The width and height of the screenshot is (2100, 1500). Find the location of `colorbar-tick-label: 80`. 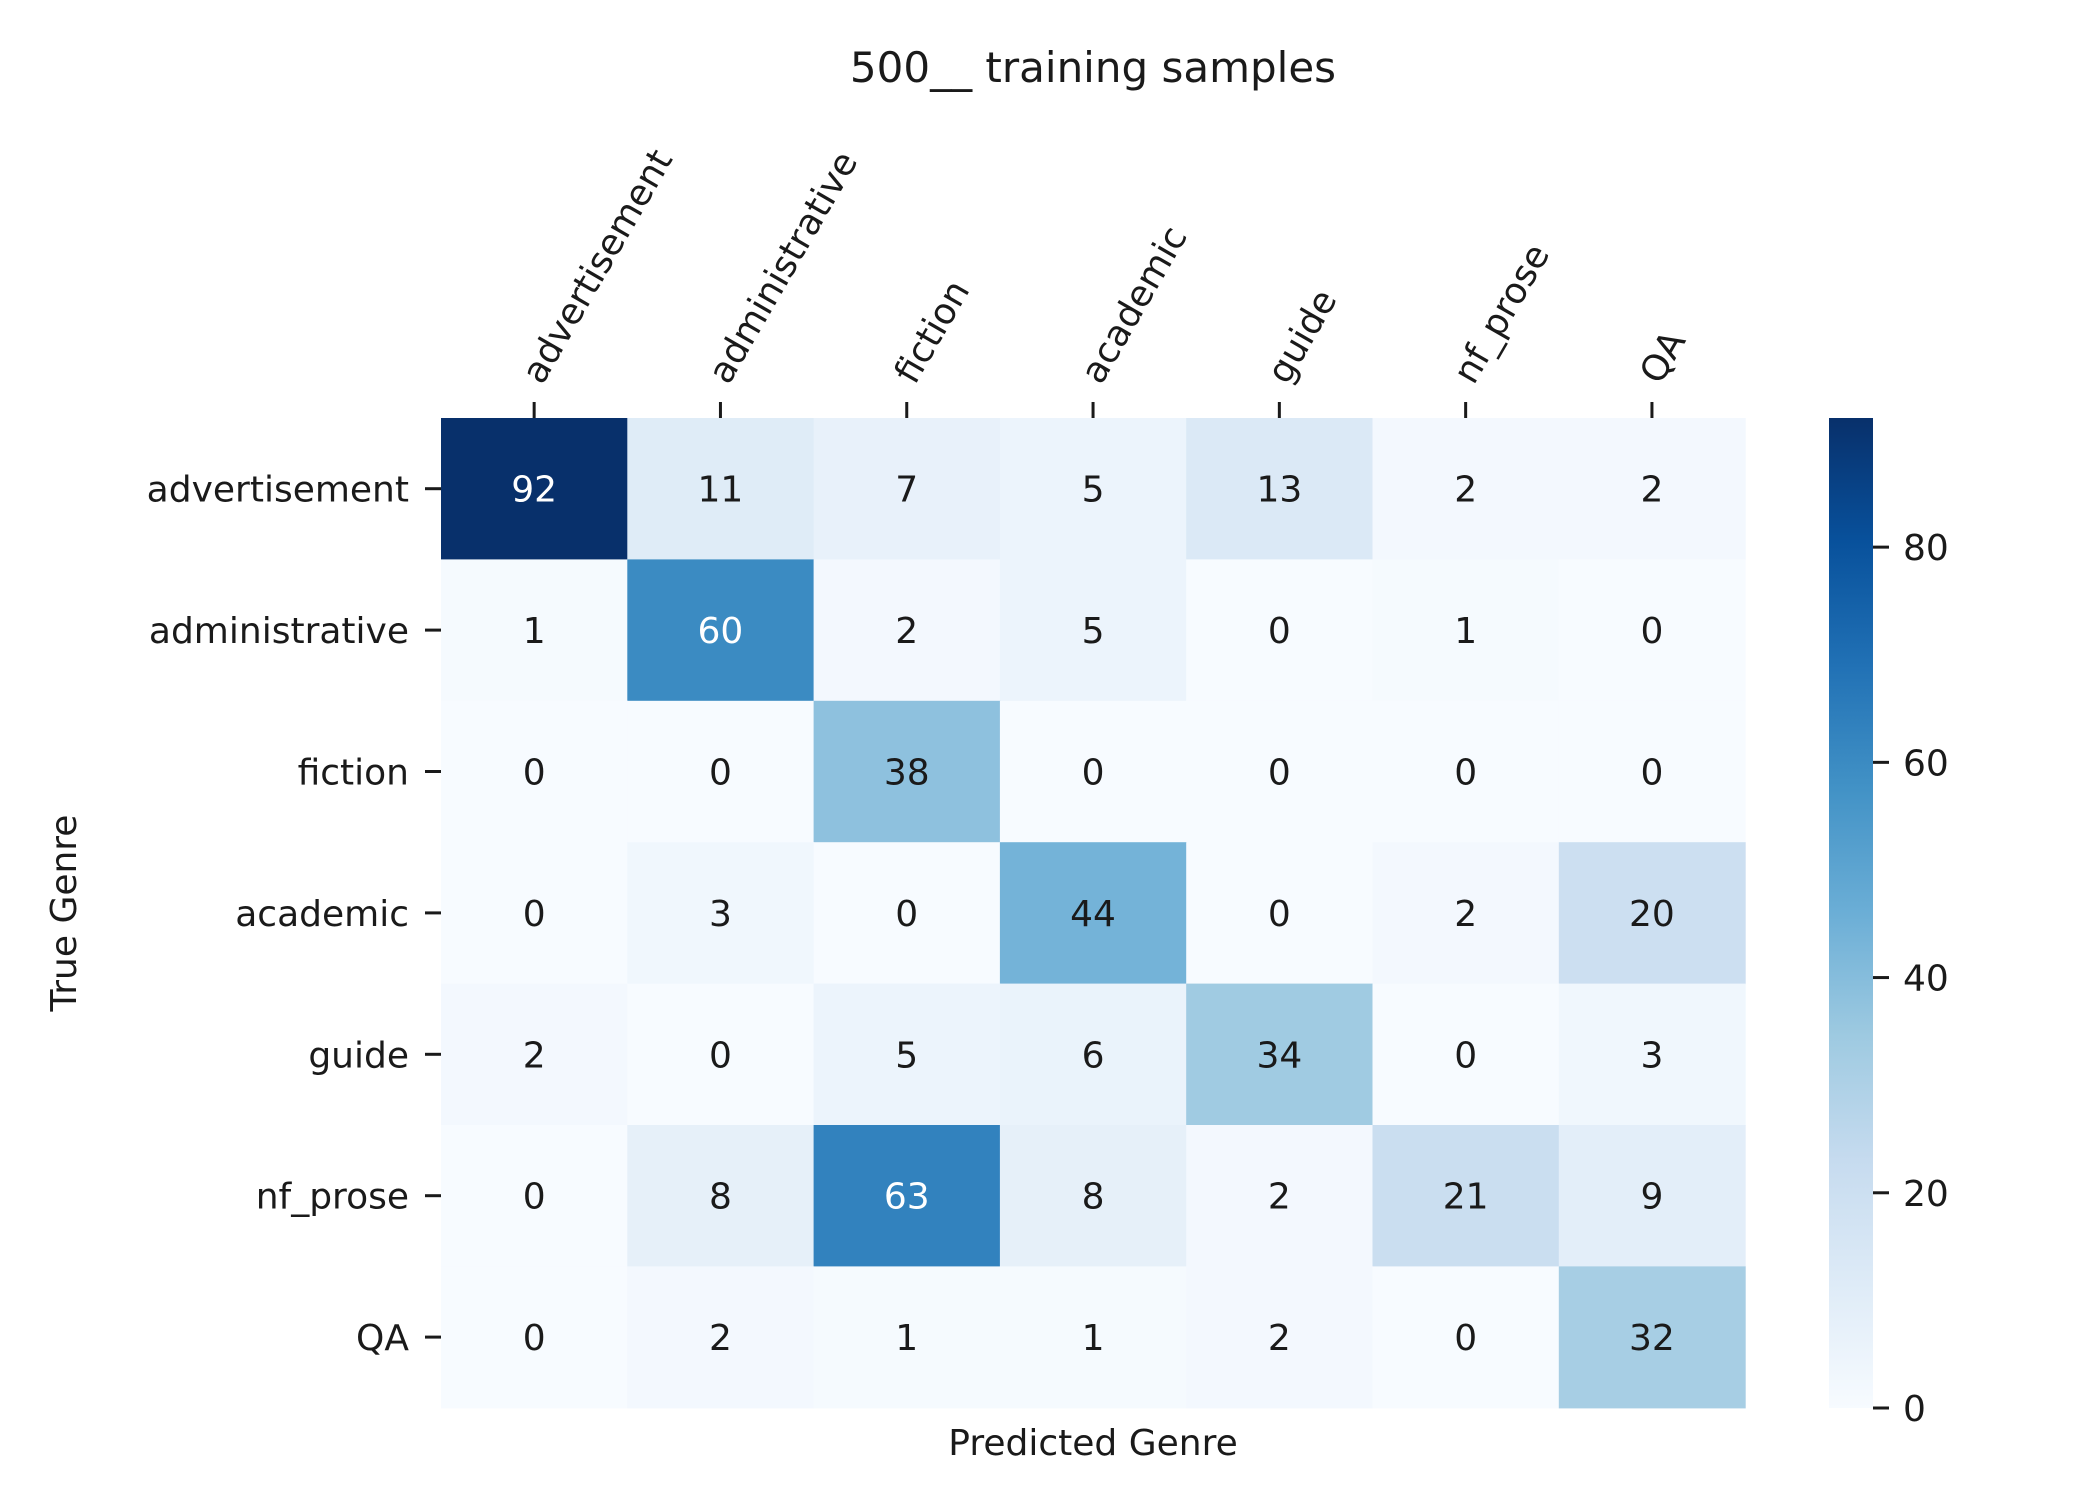

colorbar-tick-label: 80 is located at coordinates (1926, 548).